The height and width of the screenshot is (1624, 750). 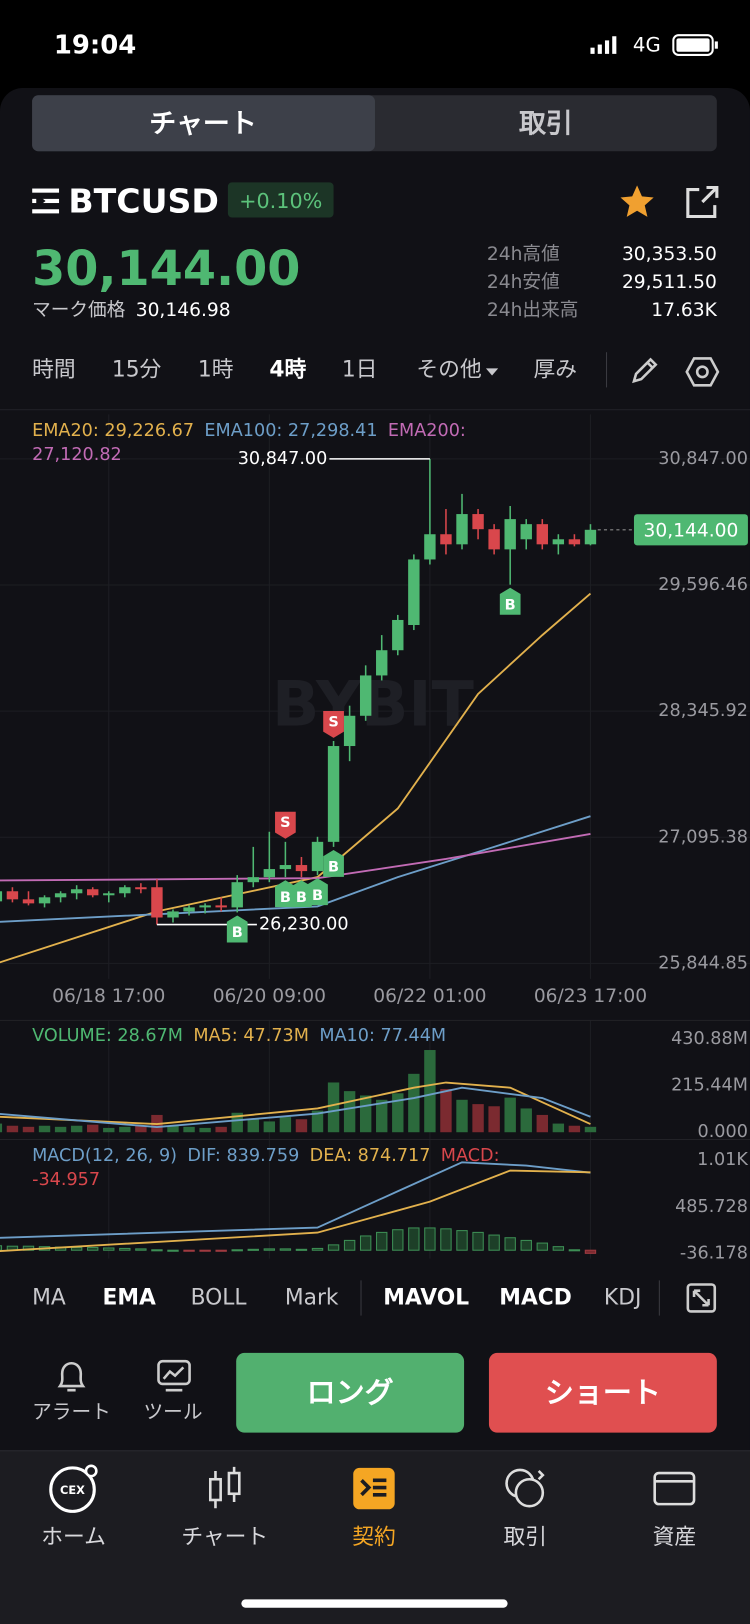 What do you see at coordinates (373, 704) in the screenshot?
I see `watermark: BYBIT` at bounding box center [373, 704].